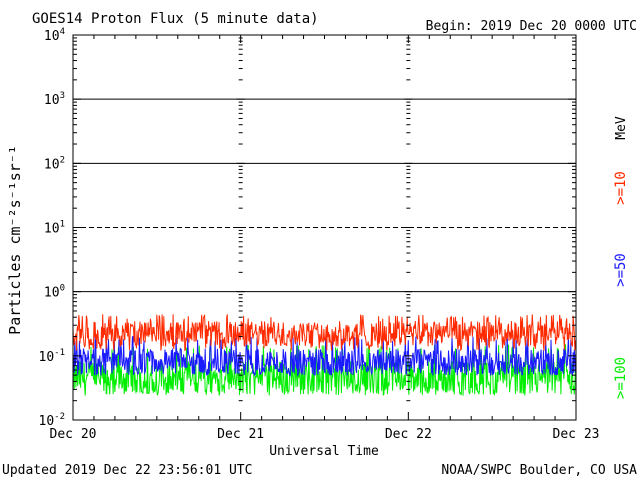  Describe the element at coordinates (54, 292) in the screenshot. I see `y-tick-label: 10⁰` at that location.